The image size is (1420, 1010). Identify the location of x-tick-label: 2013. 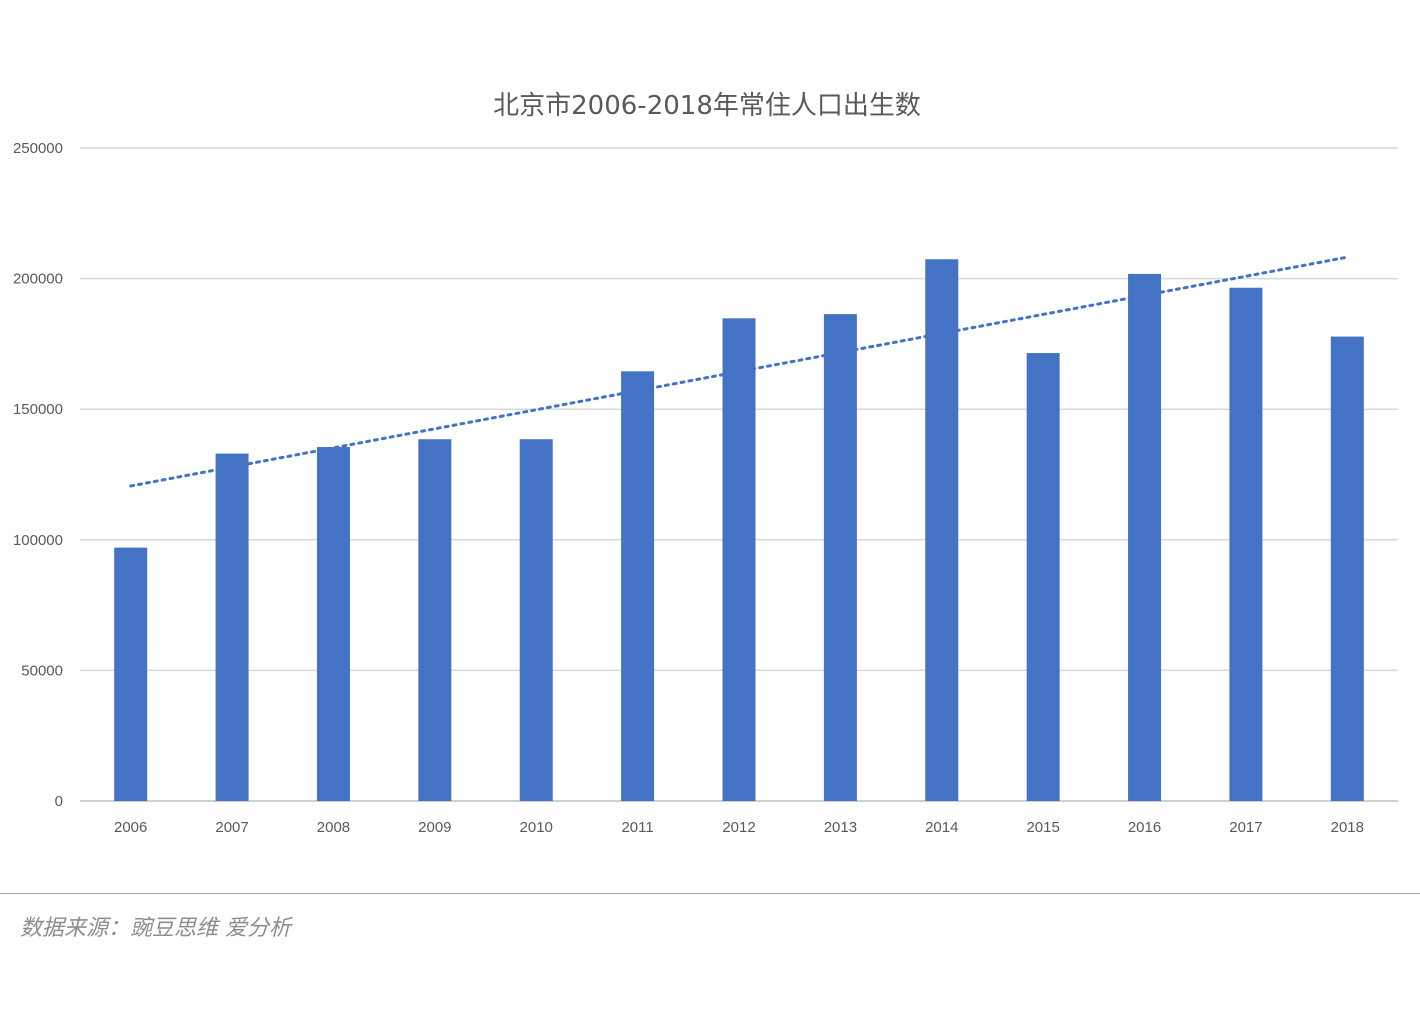
(840, 827).